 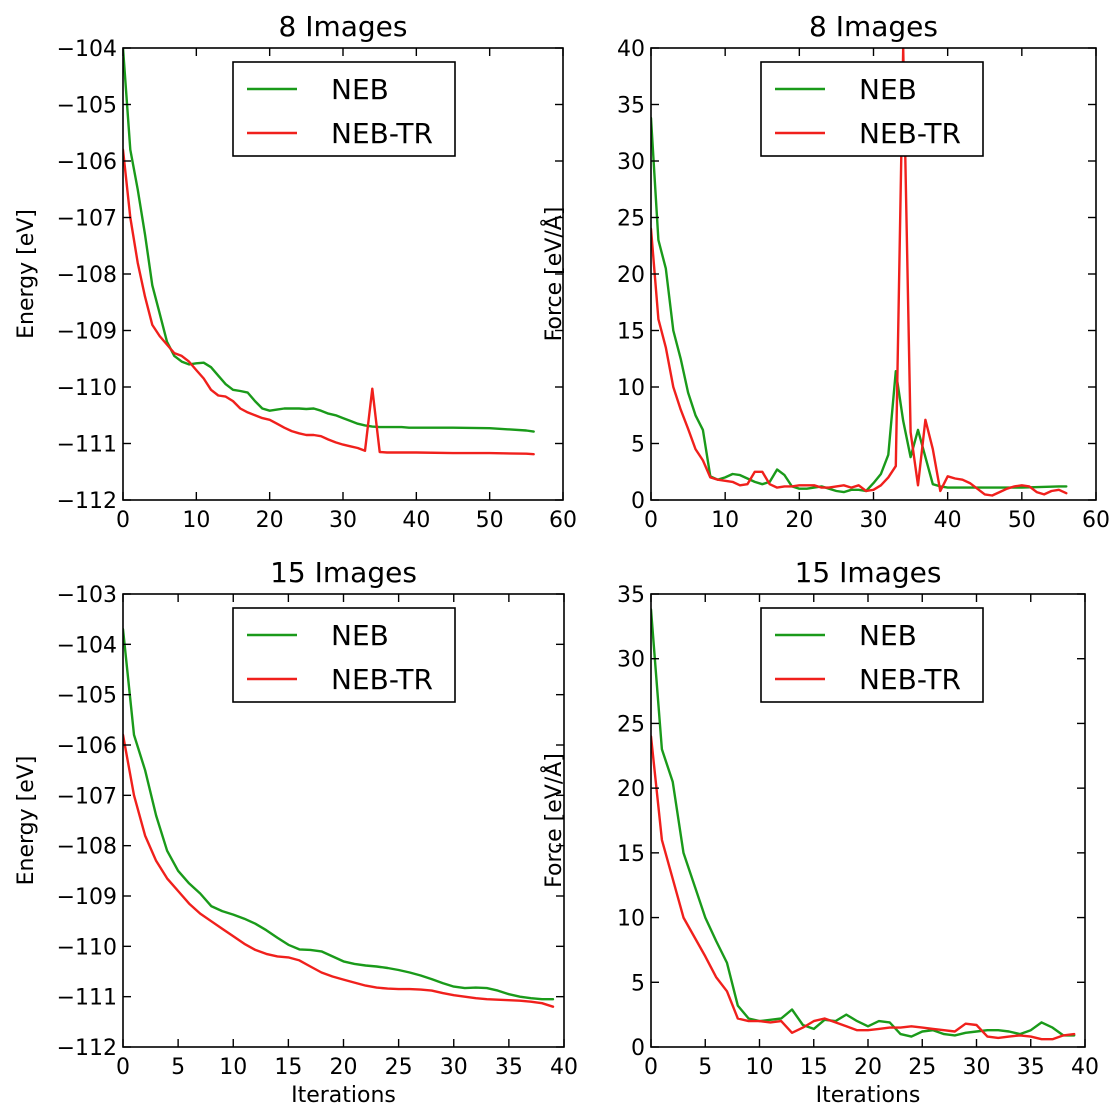 What do you see at coordinates (631, 49) in the screenshot?
I see `y-tick-label: 40` at bounding box center [631, 49].